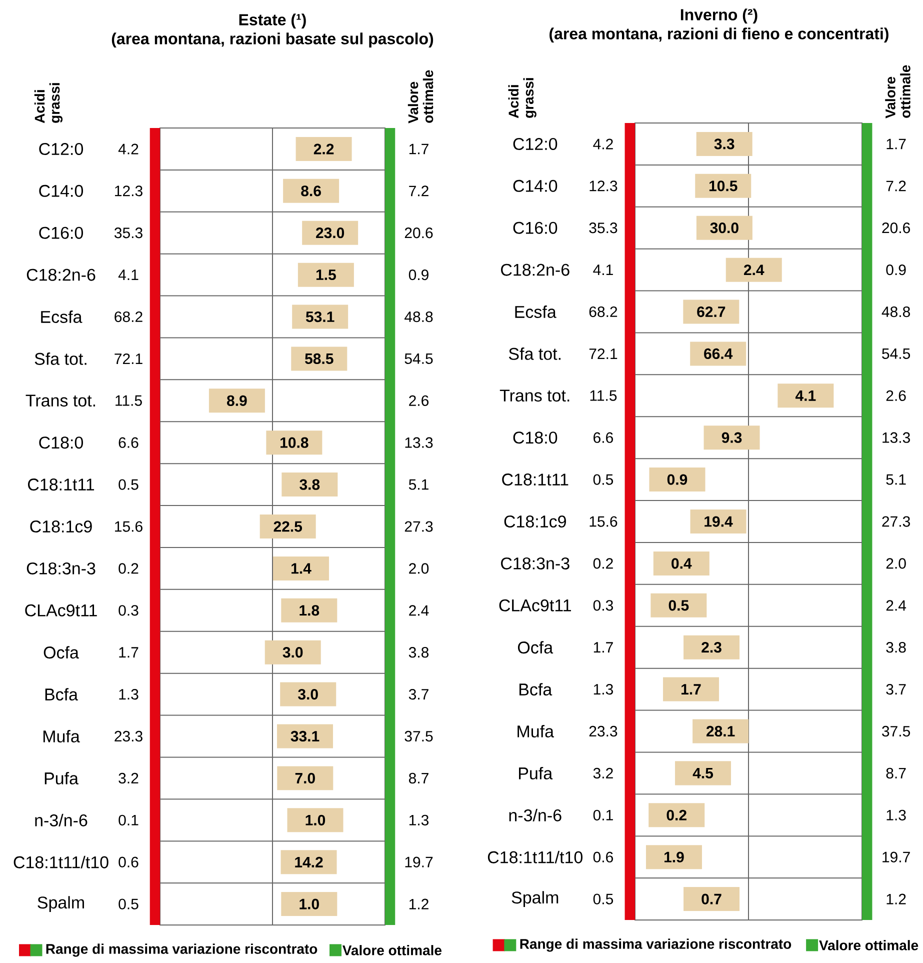 The height and width of the screenshot is (963, 923). I want to click on text: Acidi grassi, so click(48, 103).